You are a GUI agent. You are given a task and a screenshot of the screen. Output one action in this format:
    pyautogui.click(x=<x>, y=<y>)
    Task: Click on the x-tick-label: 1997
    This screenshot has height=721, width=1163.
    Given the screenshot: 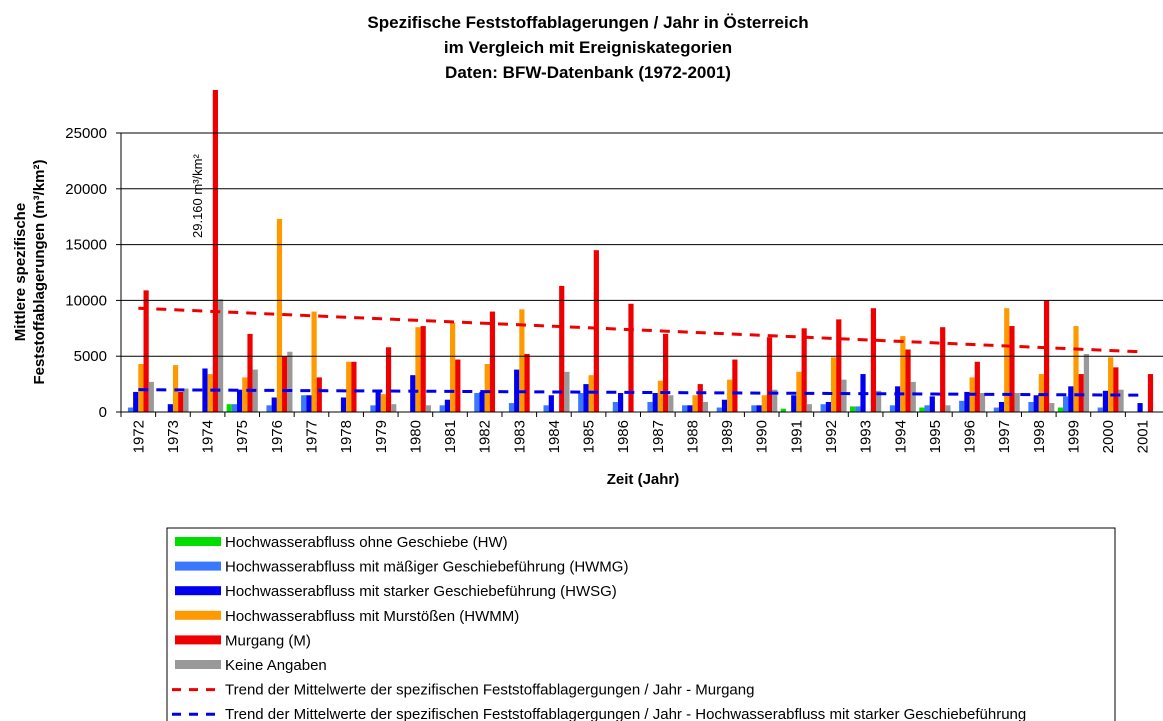 What is the action you would take?
    pyautogui.click(x=1004, y=436)
    